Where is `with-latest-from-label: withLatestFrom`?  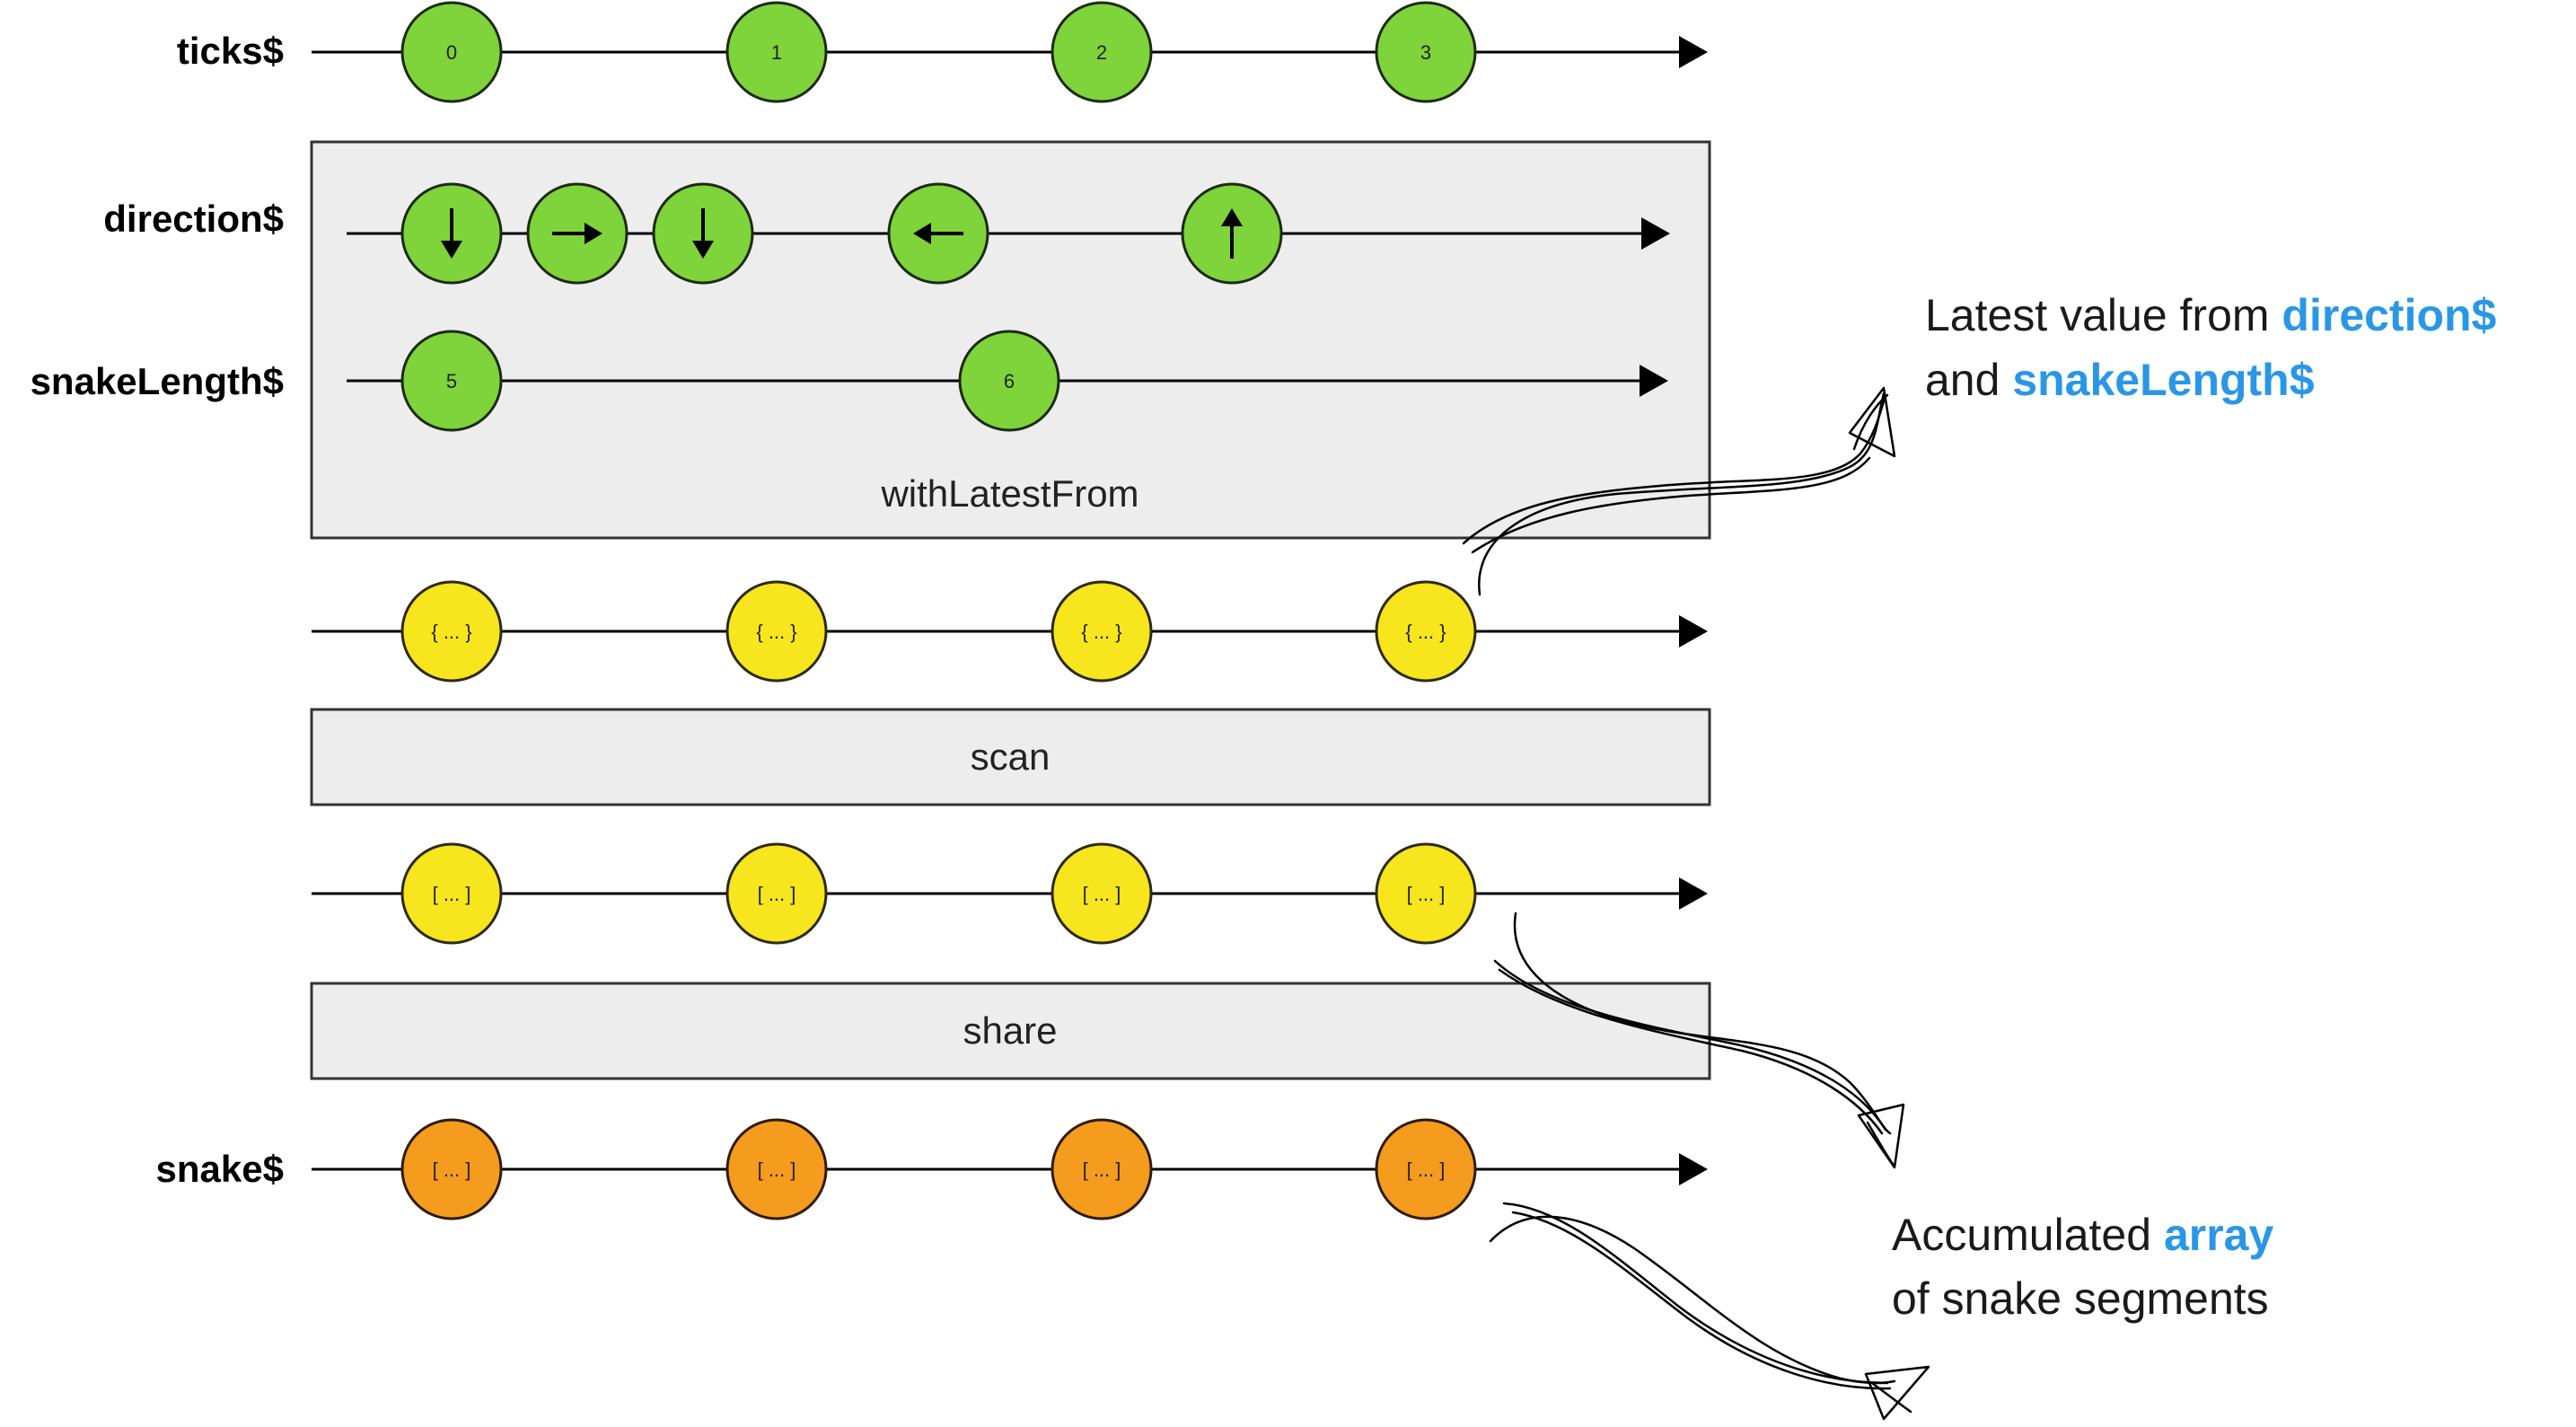
with-latest-from-label: withLatestFrom is located at coordinates (1010, 493).